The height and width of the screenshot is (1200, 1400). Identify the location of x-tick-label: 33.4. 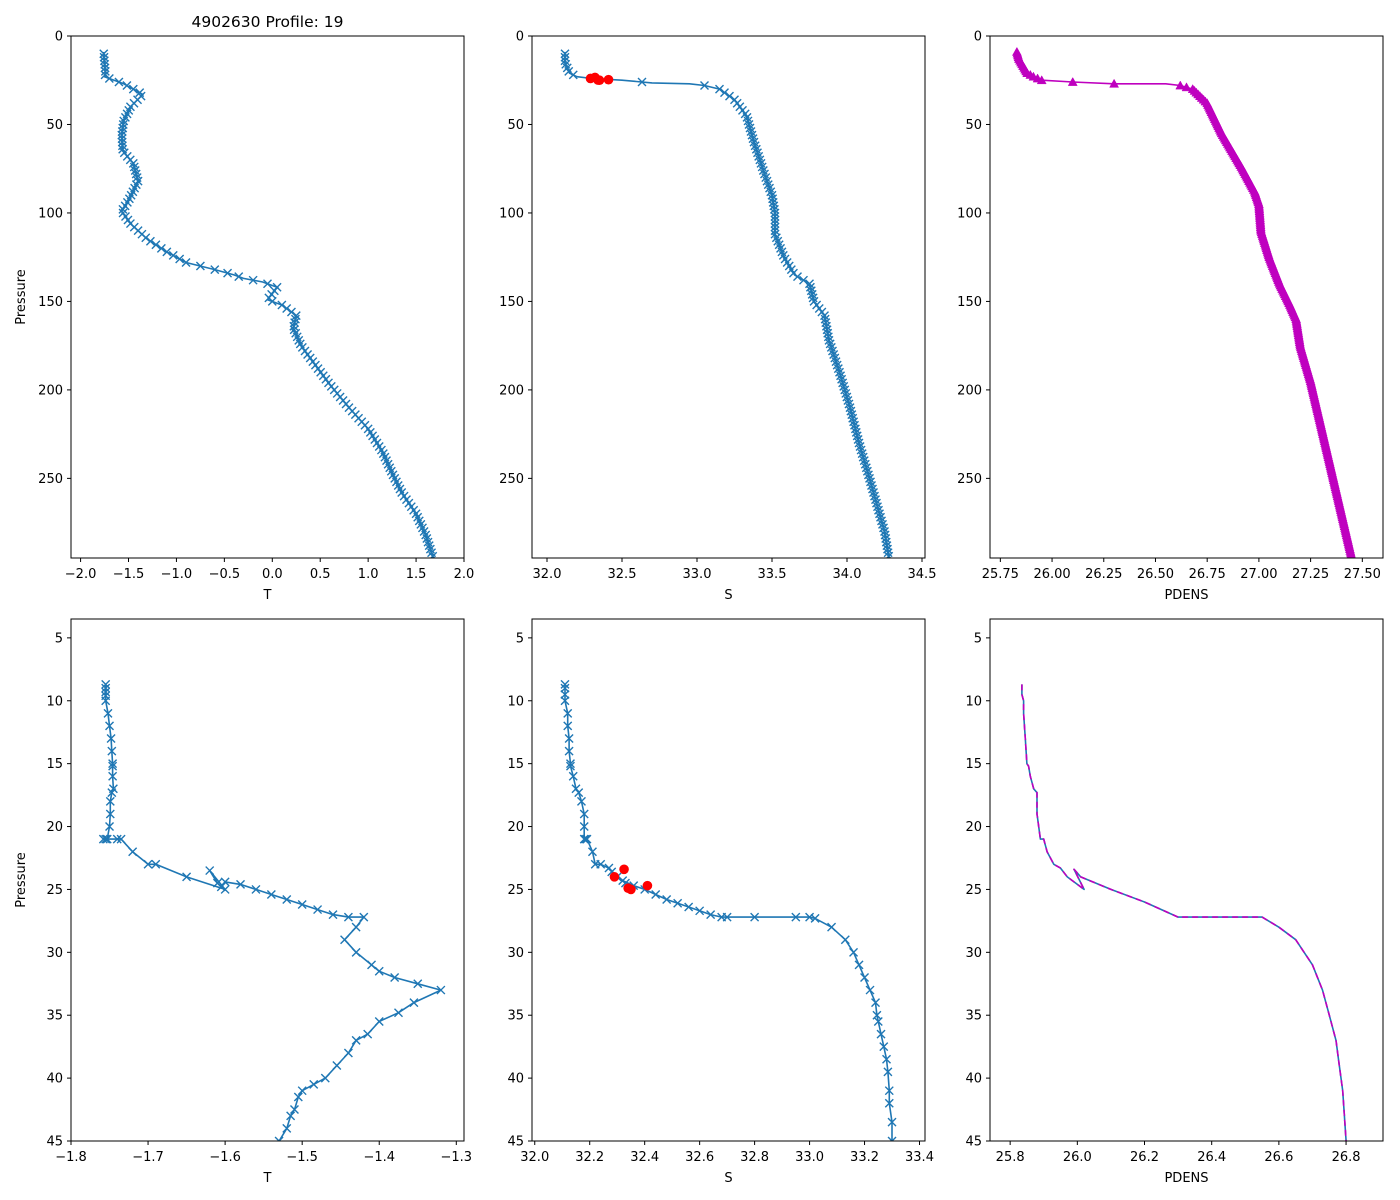
(919, 1157).